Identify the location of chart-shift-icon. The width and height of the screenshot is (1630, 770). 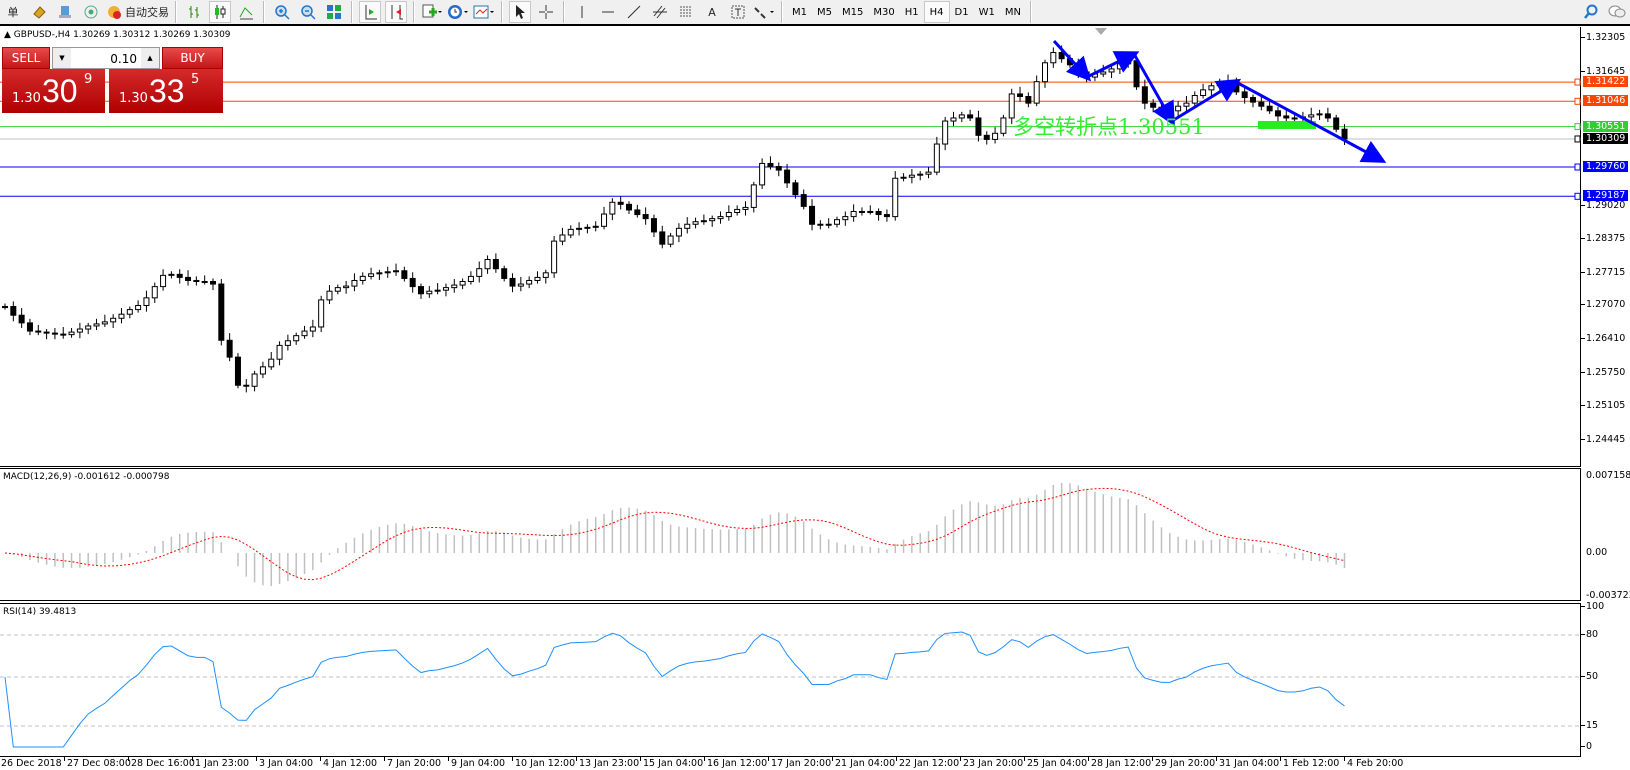
(370, 12).